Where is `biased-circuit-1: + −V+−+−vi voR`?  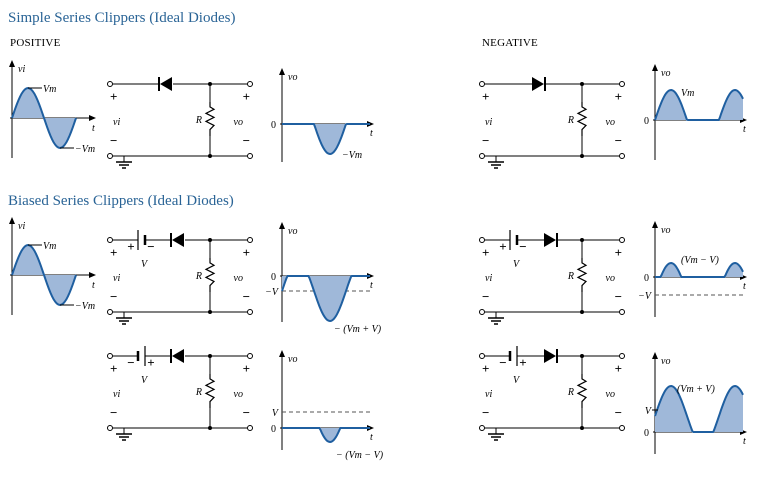
biased-circuit-1: + −V+−+−vi voR is located at coordinates (180, 277).